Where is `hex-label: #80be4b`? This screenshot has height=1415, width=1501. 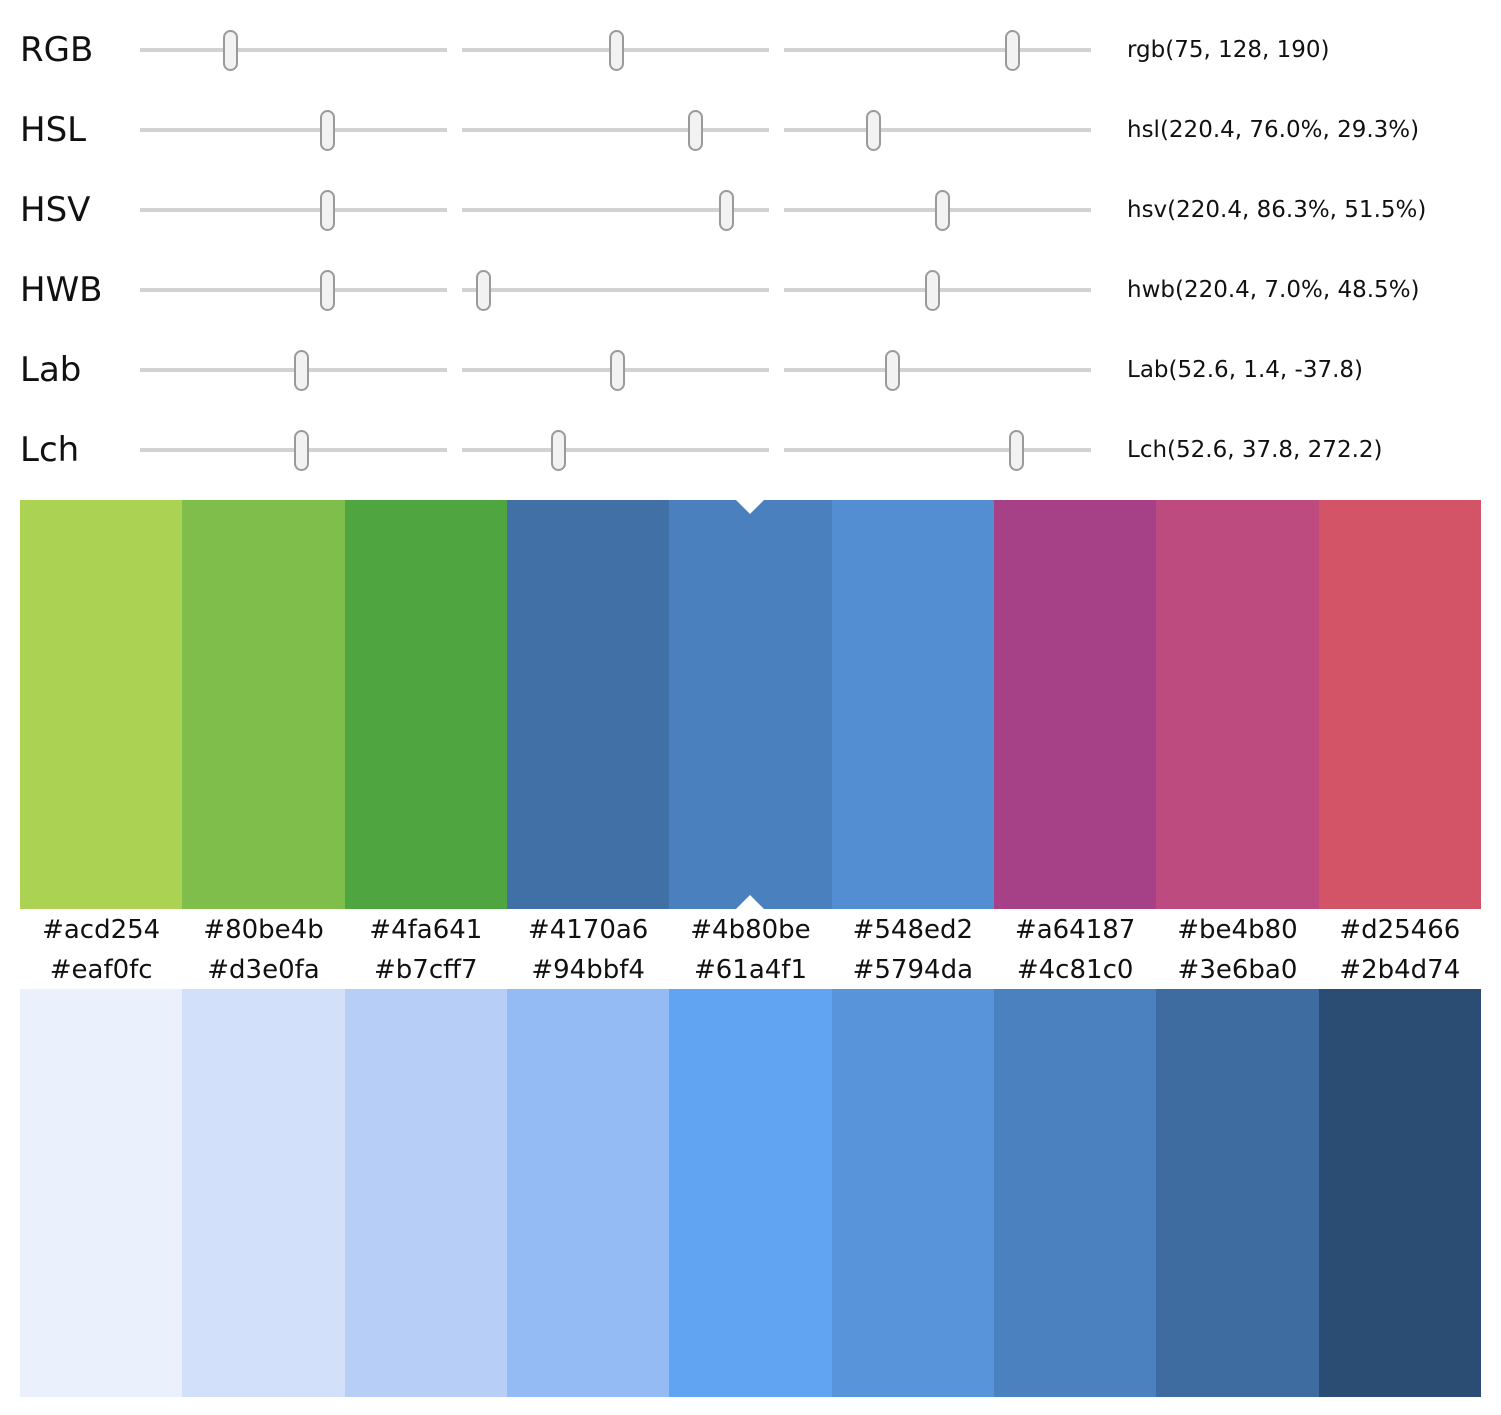 hex-label: #80be4b is located at coordinates (263, 929).